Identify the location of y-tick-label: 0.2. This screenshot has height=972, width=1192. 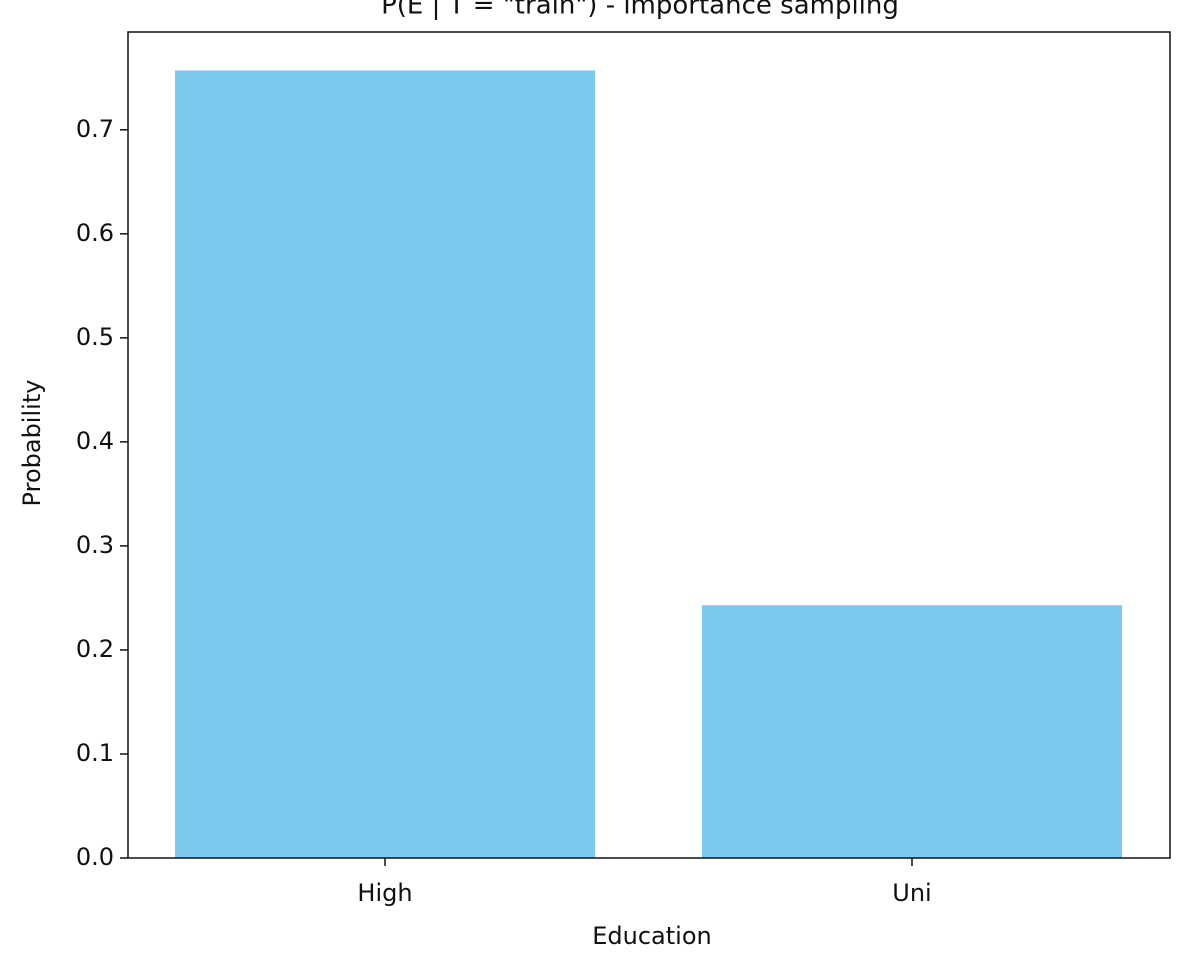
(95, 649).